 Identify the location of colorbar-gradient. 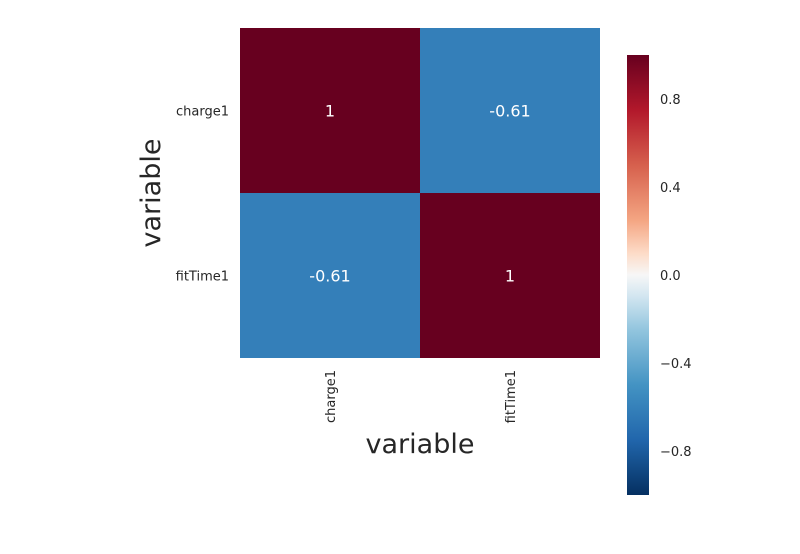
(638, 275).